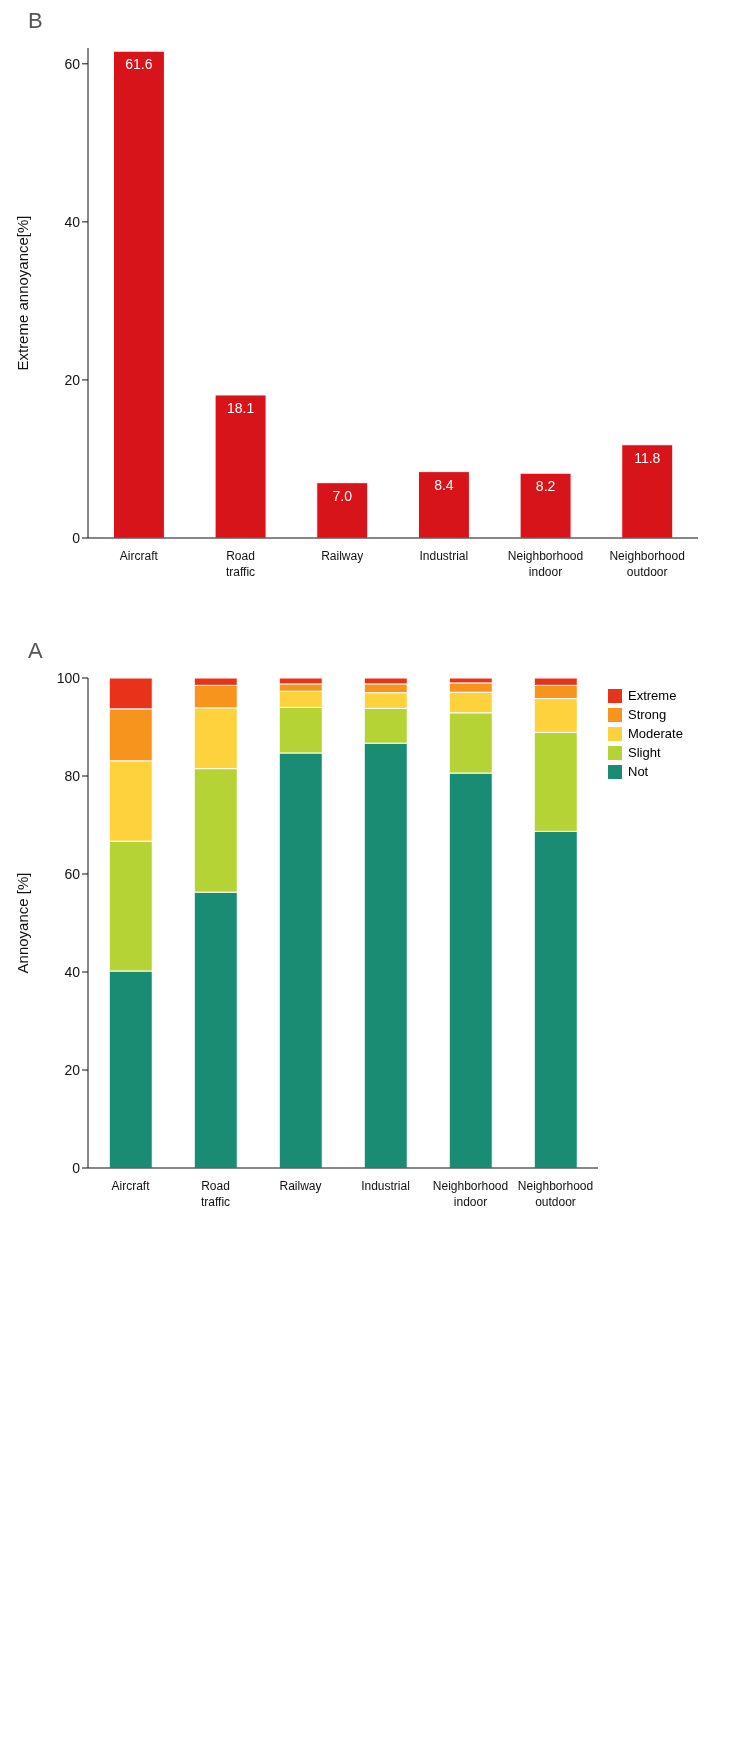 Image resolution: width=732 pixels, height=1748 pixels. I want to click on data-label: 11.8, so click(647, 457).